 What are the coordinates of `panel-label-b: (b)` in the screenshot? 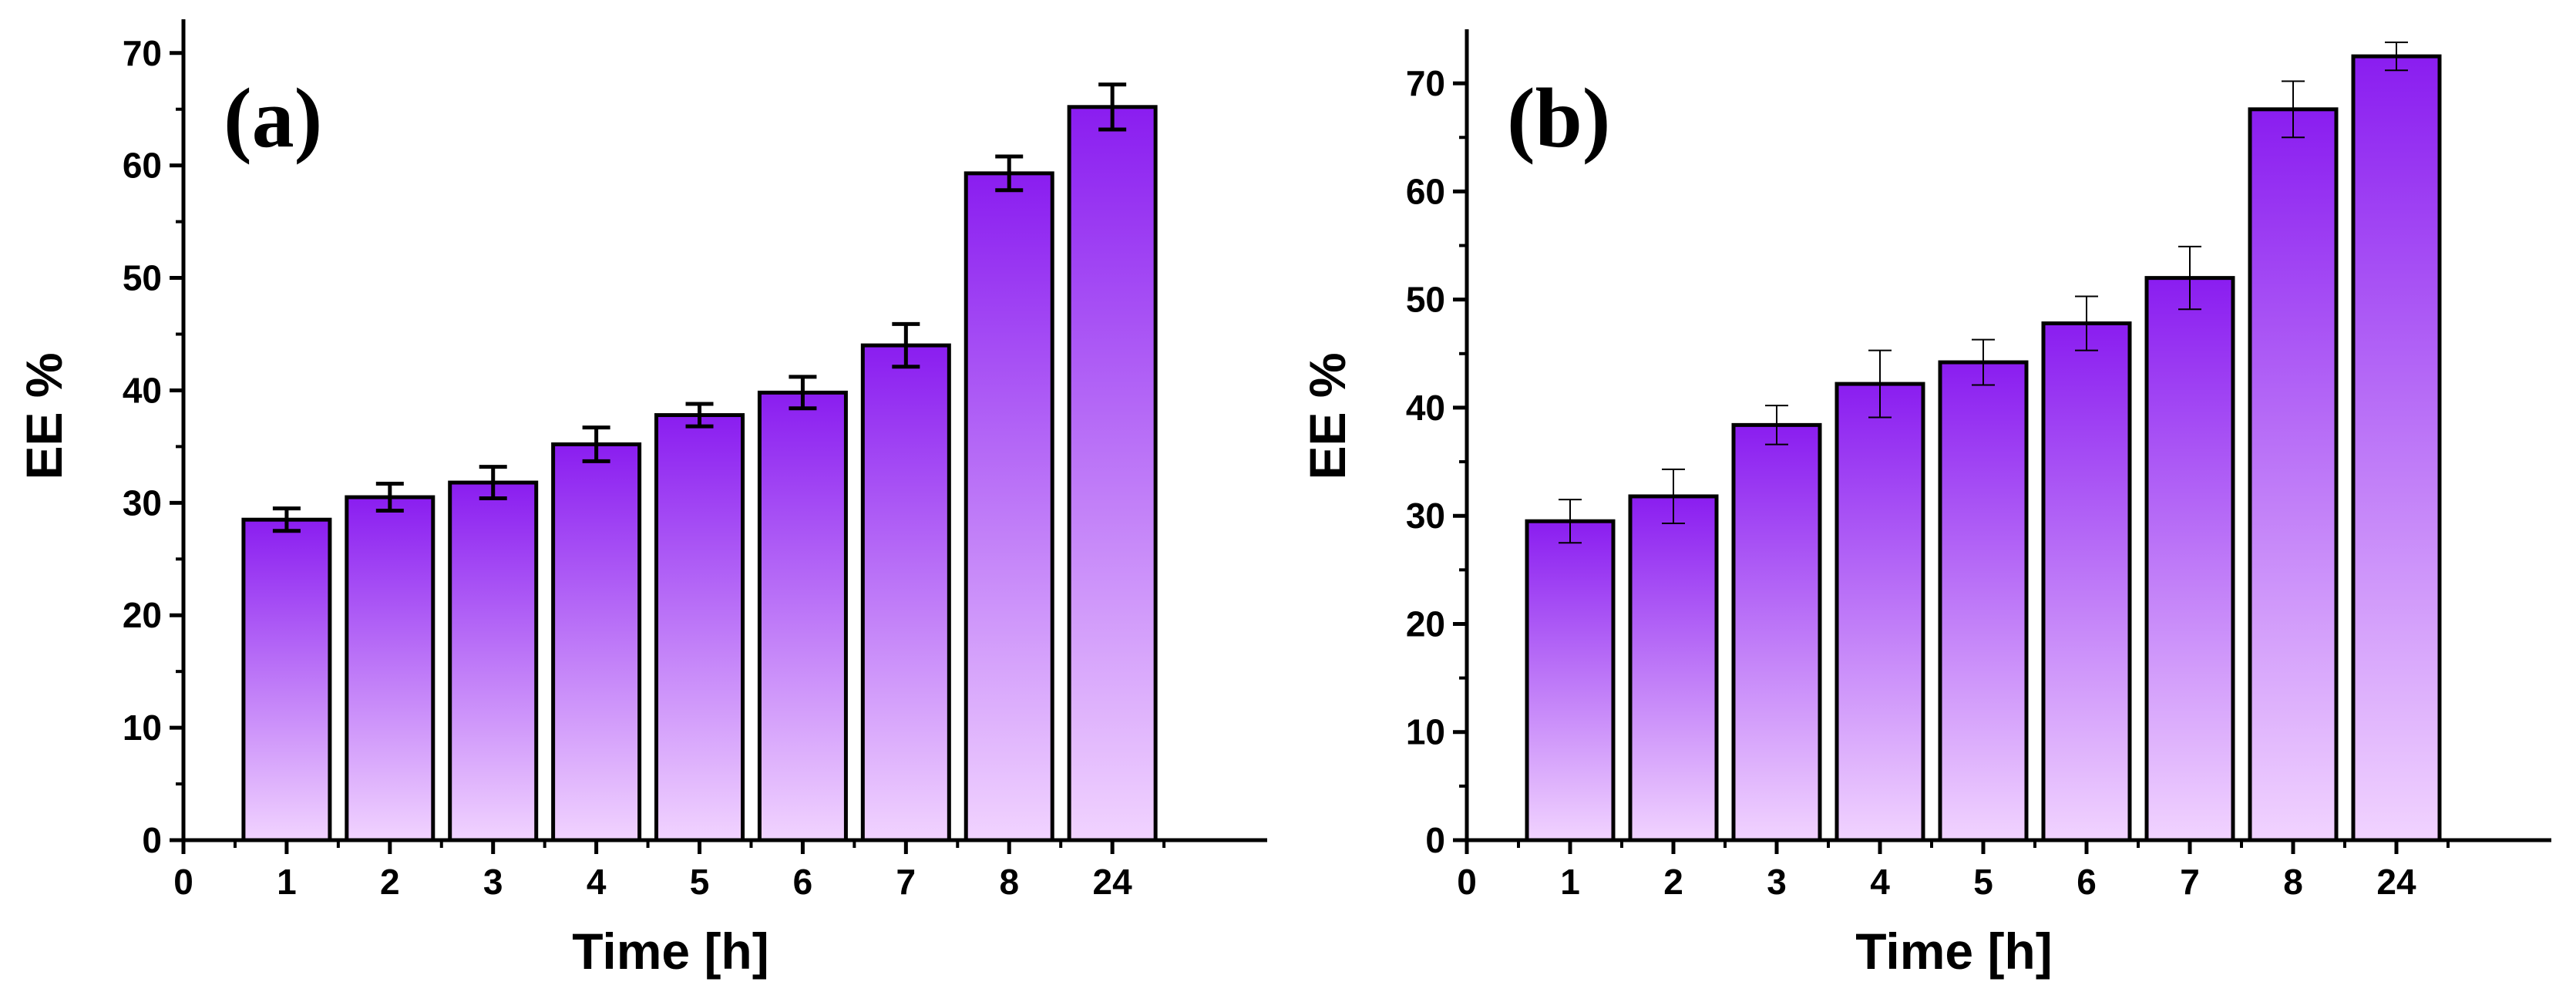 It's located at (1558, 118).